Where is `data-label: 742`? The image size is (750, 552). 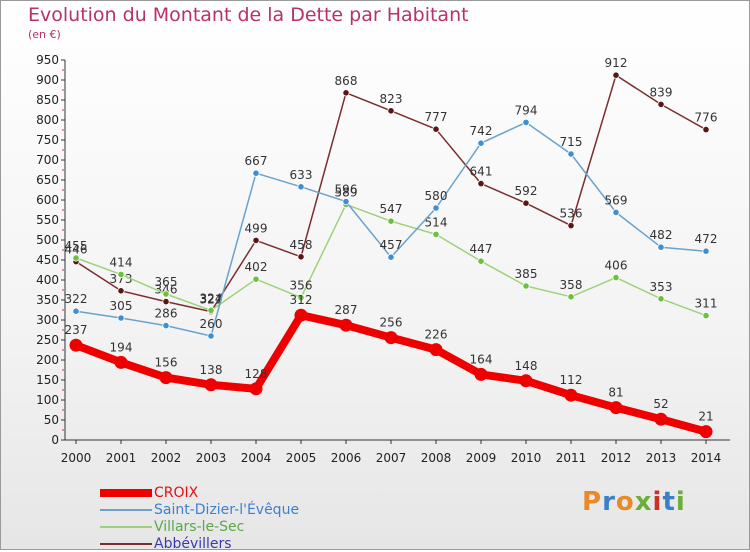
data-label: 742 is located at coordinates (481, 131).